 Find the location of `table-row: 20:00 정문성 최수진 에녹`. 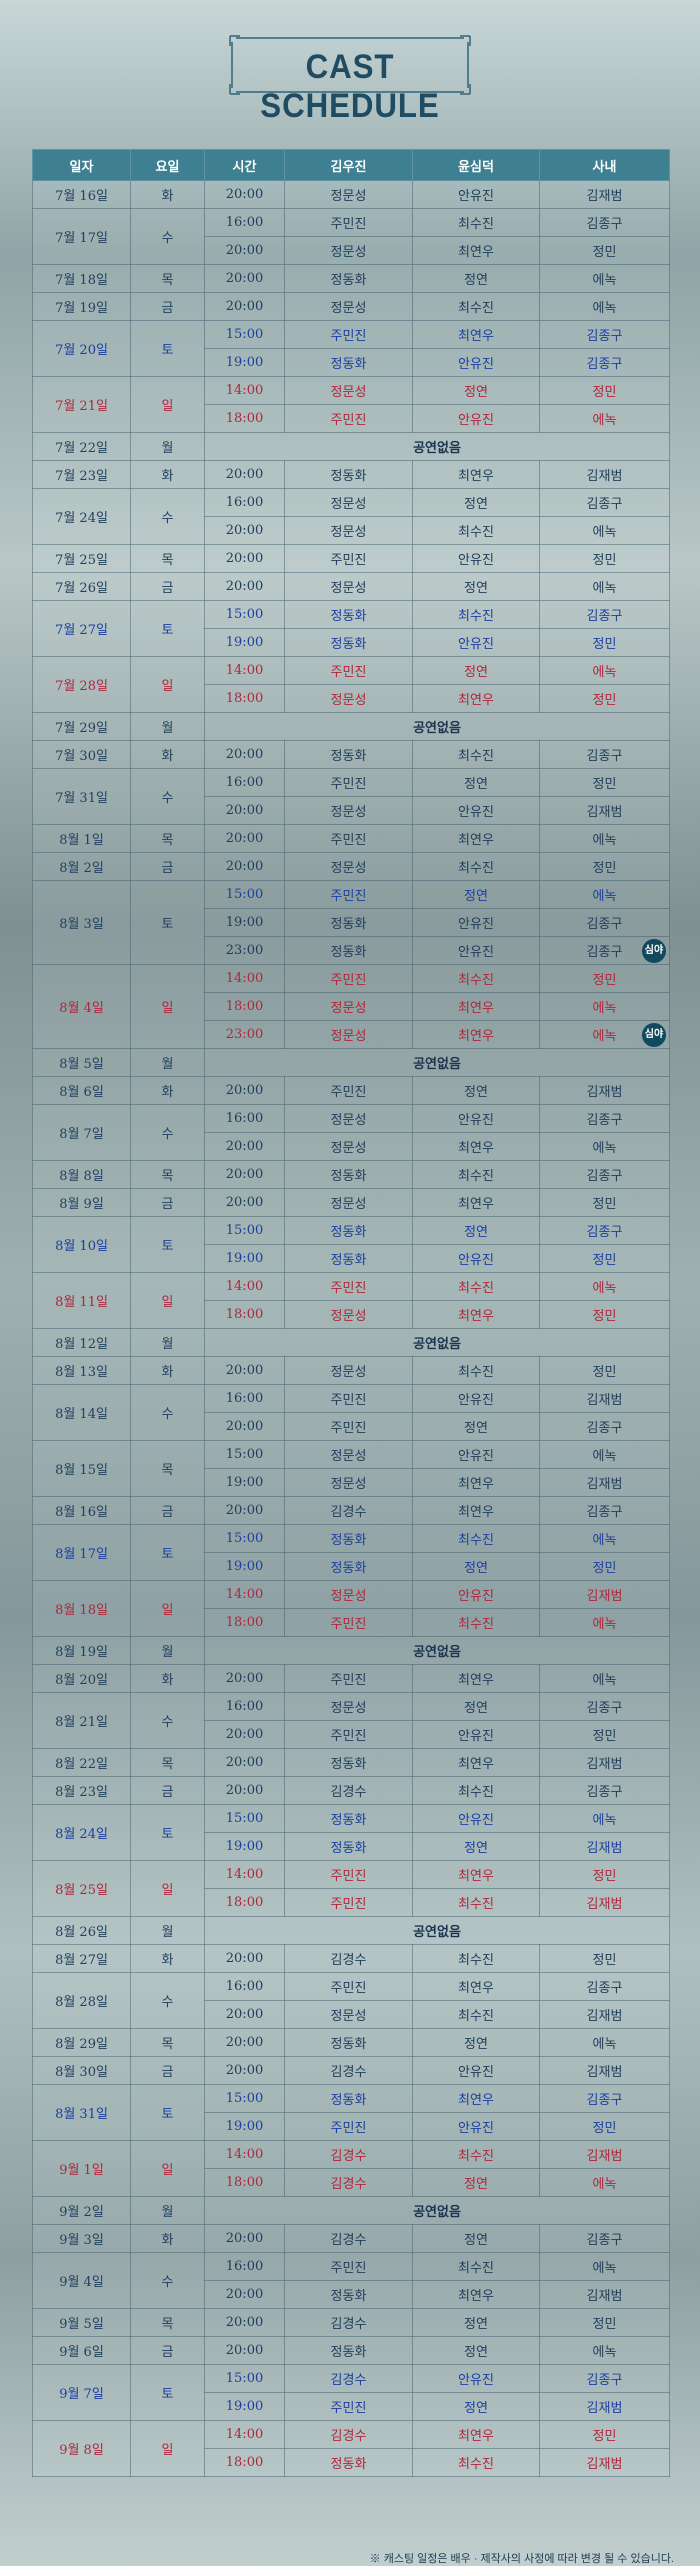

table-row: 20:00 정문성 최수진 에녹 is located at coordinates (351, 530).